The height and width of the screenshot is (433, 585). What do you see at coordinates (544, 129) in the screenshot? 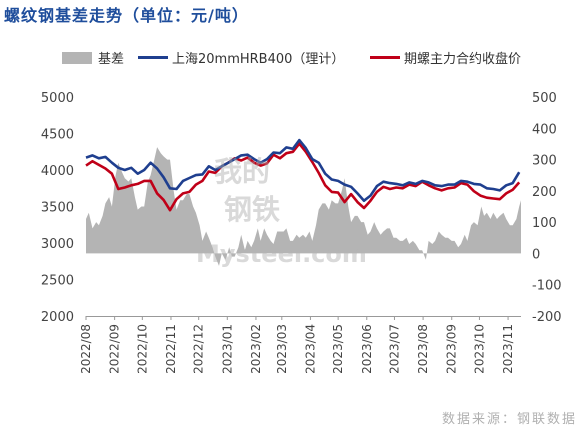
I see `y-right-tick-label: 400` at bounding box center [544, 129].